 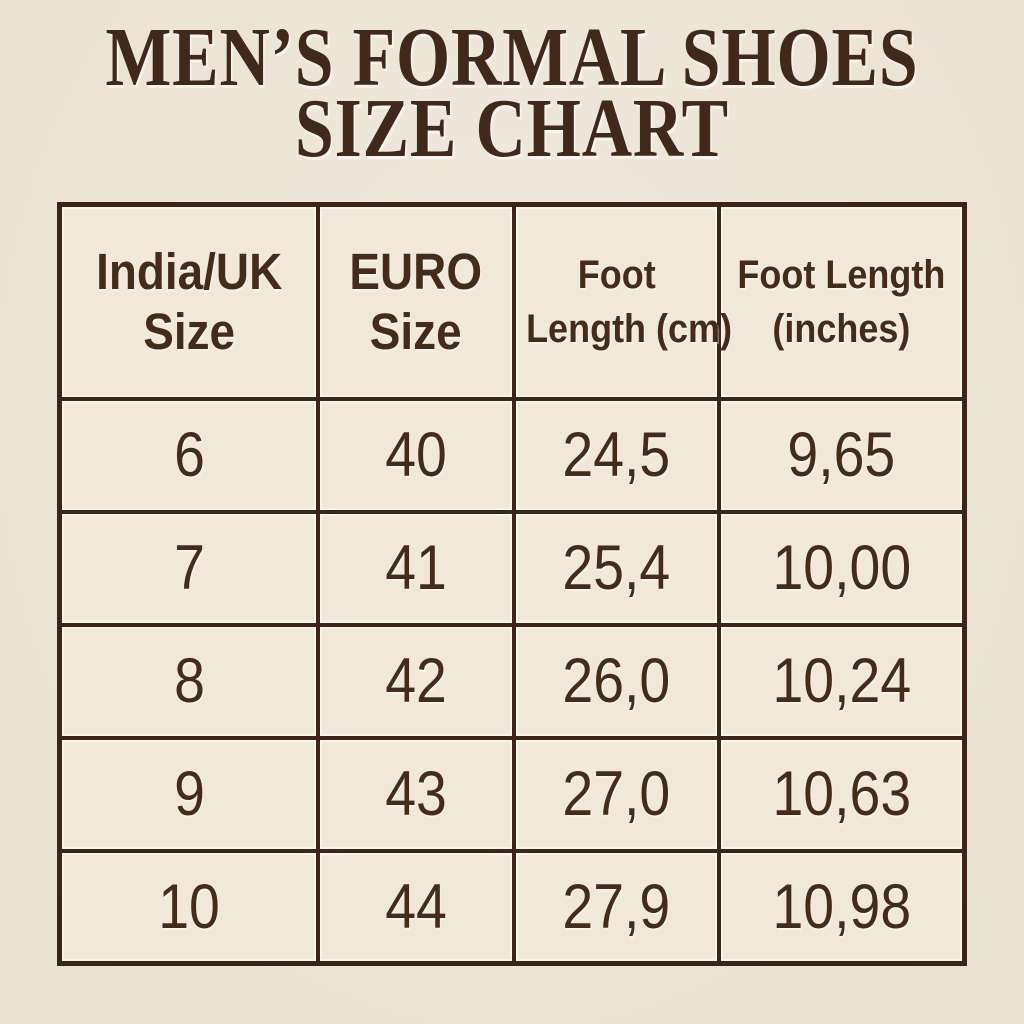 I want to click on table-row: 9 43 27,0 10,63, so click(x=512, y=794).